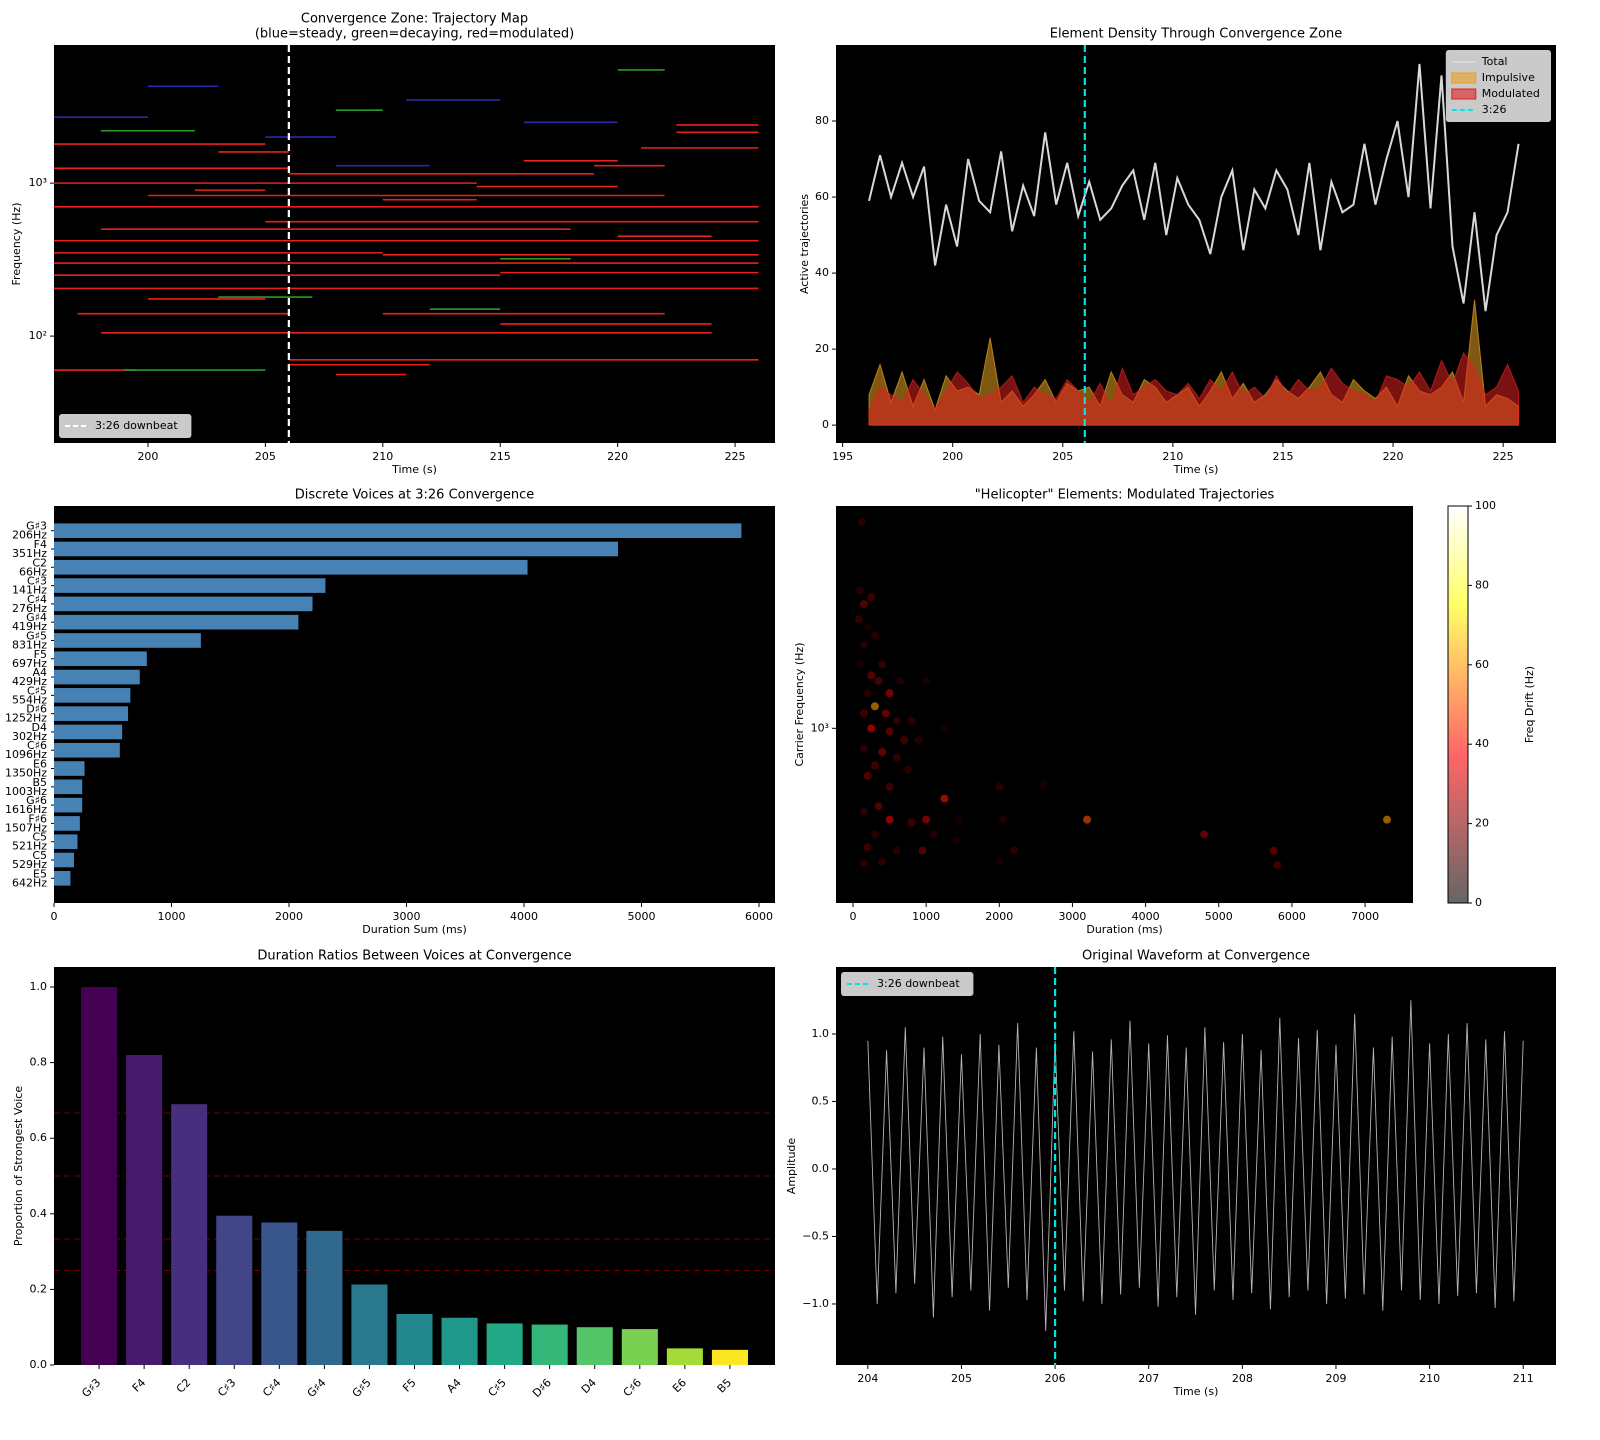 The image size is (1600, 1440). Describe the element at coordinates (1458, 704) in the screenshot. I see `colorbar` at that location.